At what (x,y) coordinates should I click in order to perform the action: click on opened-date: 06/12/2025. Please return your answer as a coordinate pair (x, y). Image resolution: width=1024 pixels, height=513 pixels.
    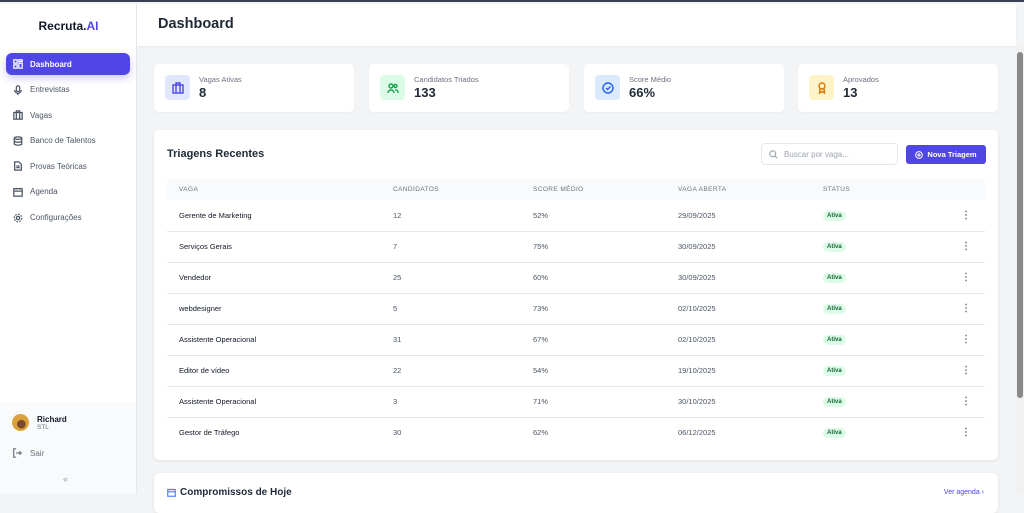
    Looking at the image, I should click on (697, 433).